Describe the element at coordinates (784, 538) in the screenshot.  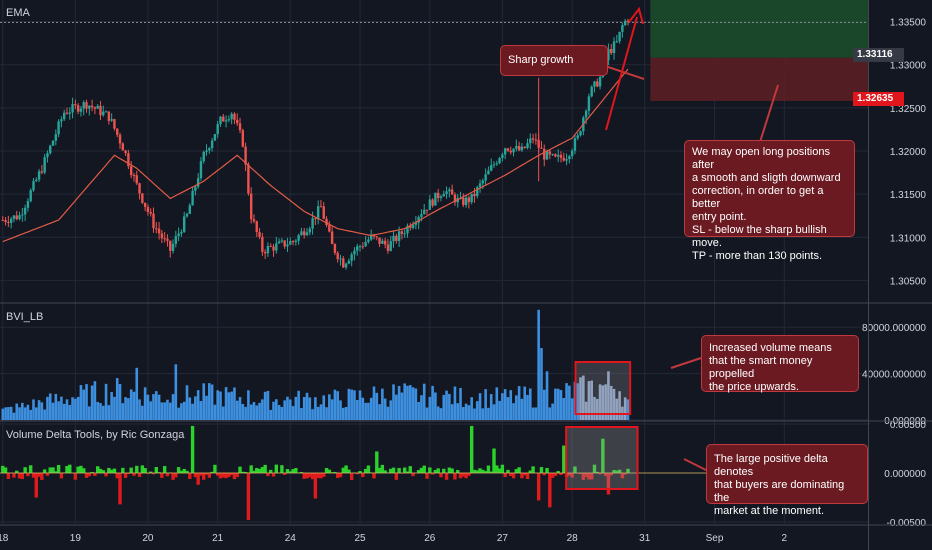
I see `x-tick-label: 2` at that location.